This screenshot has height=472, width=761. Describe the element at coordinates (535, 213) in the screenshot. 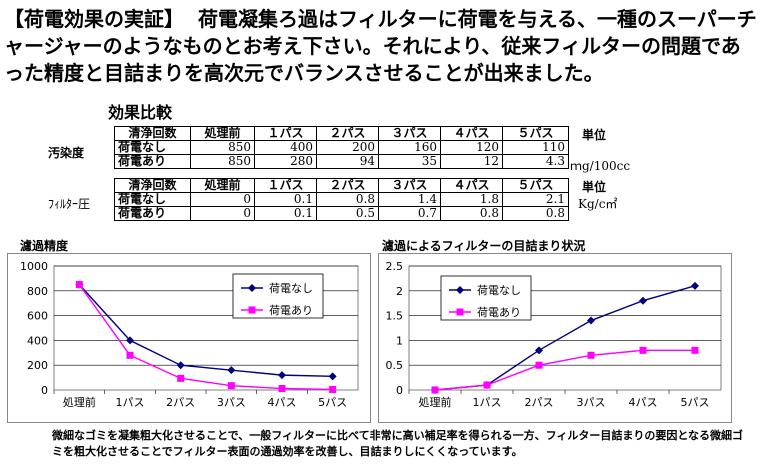

I see `table-cell: 0.8` at that location.